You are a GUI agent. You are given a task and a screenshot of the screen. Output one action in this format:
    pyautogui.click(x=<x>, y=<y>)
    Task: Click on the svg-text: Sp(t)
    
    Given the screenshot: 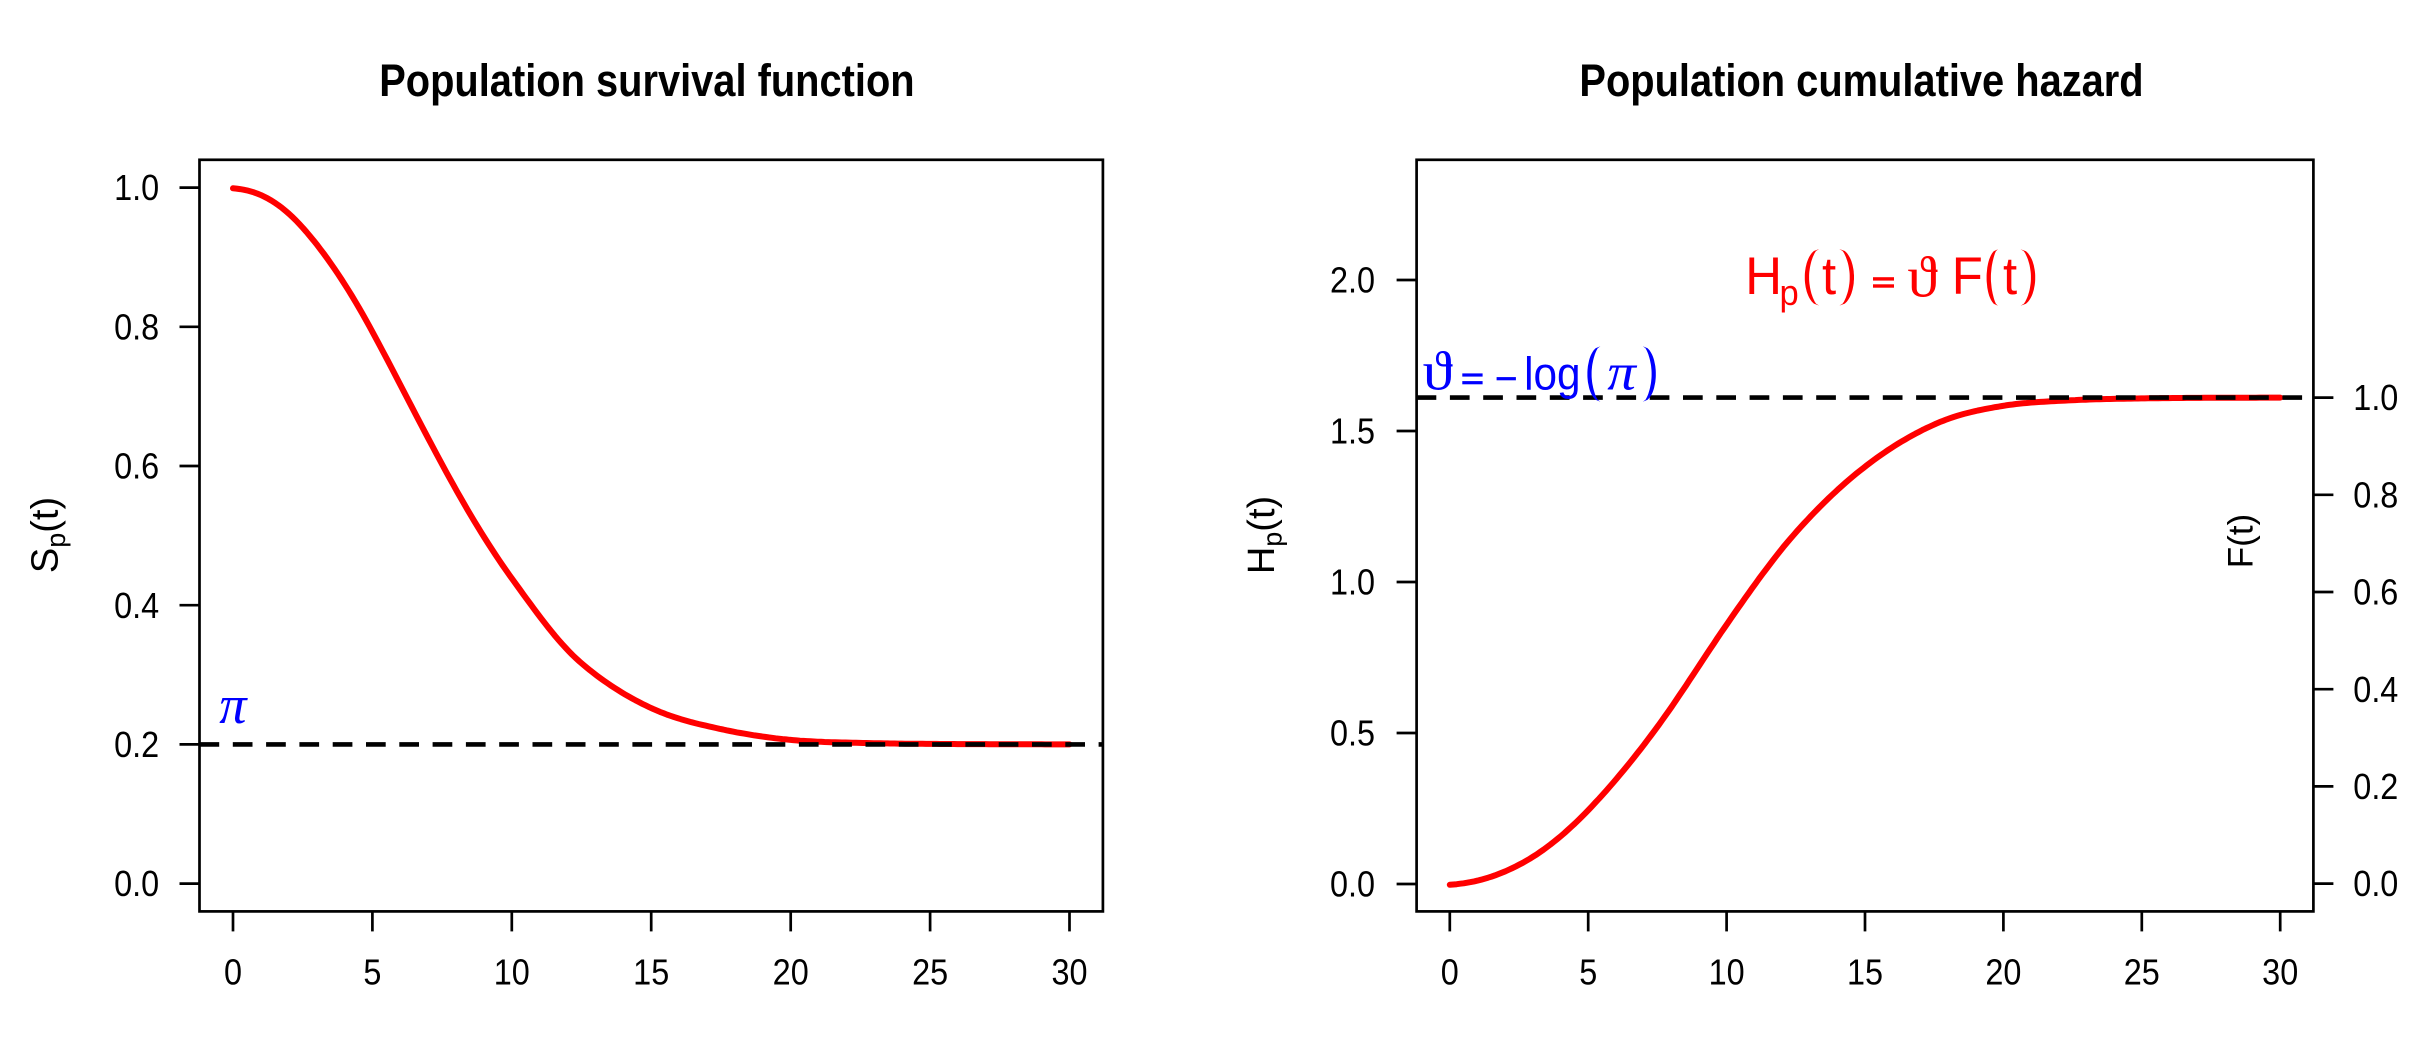 What is the action you would take?
    pyautogui.click(x=48, y=535)
    